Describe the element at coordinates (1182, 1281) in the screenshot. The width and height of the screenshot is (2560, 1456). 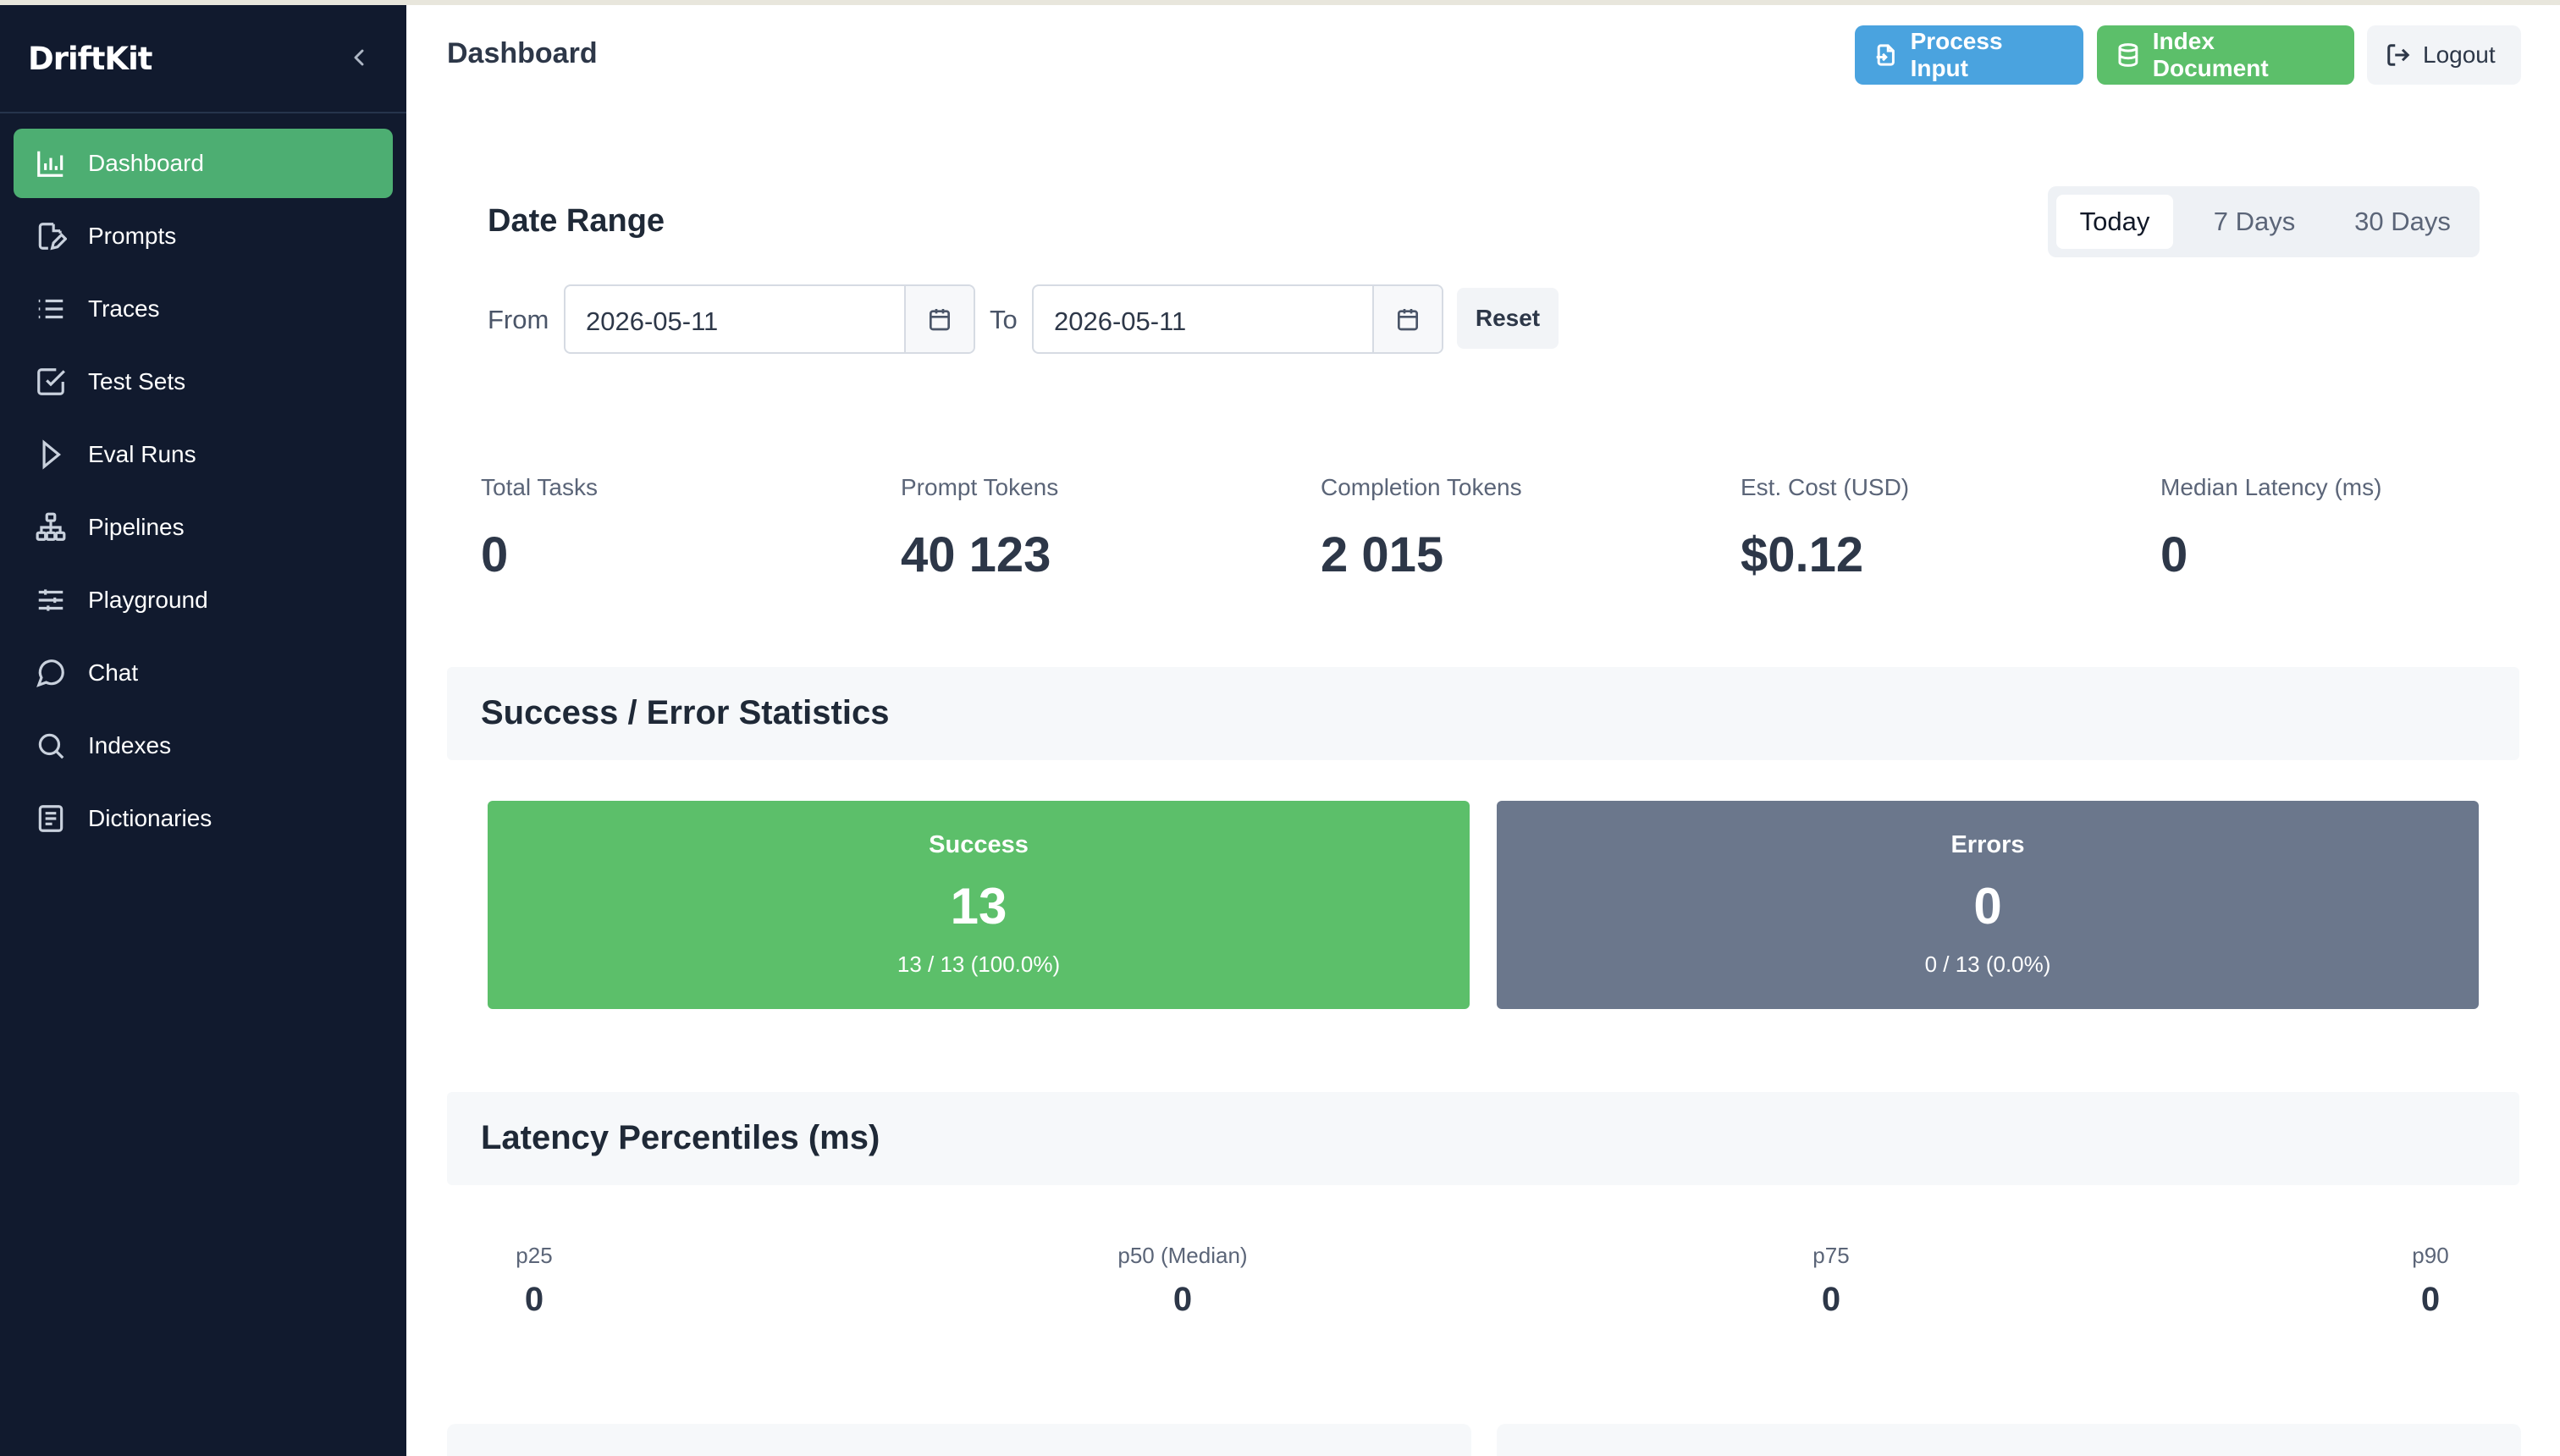
I see `latency-p50: p50 (Median) 0` at that location.